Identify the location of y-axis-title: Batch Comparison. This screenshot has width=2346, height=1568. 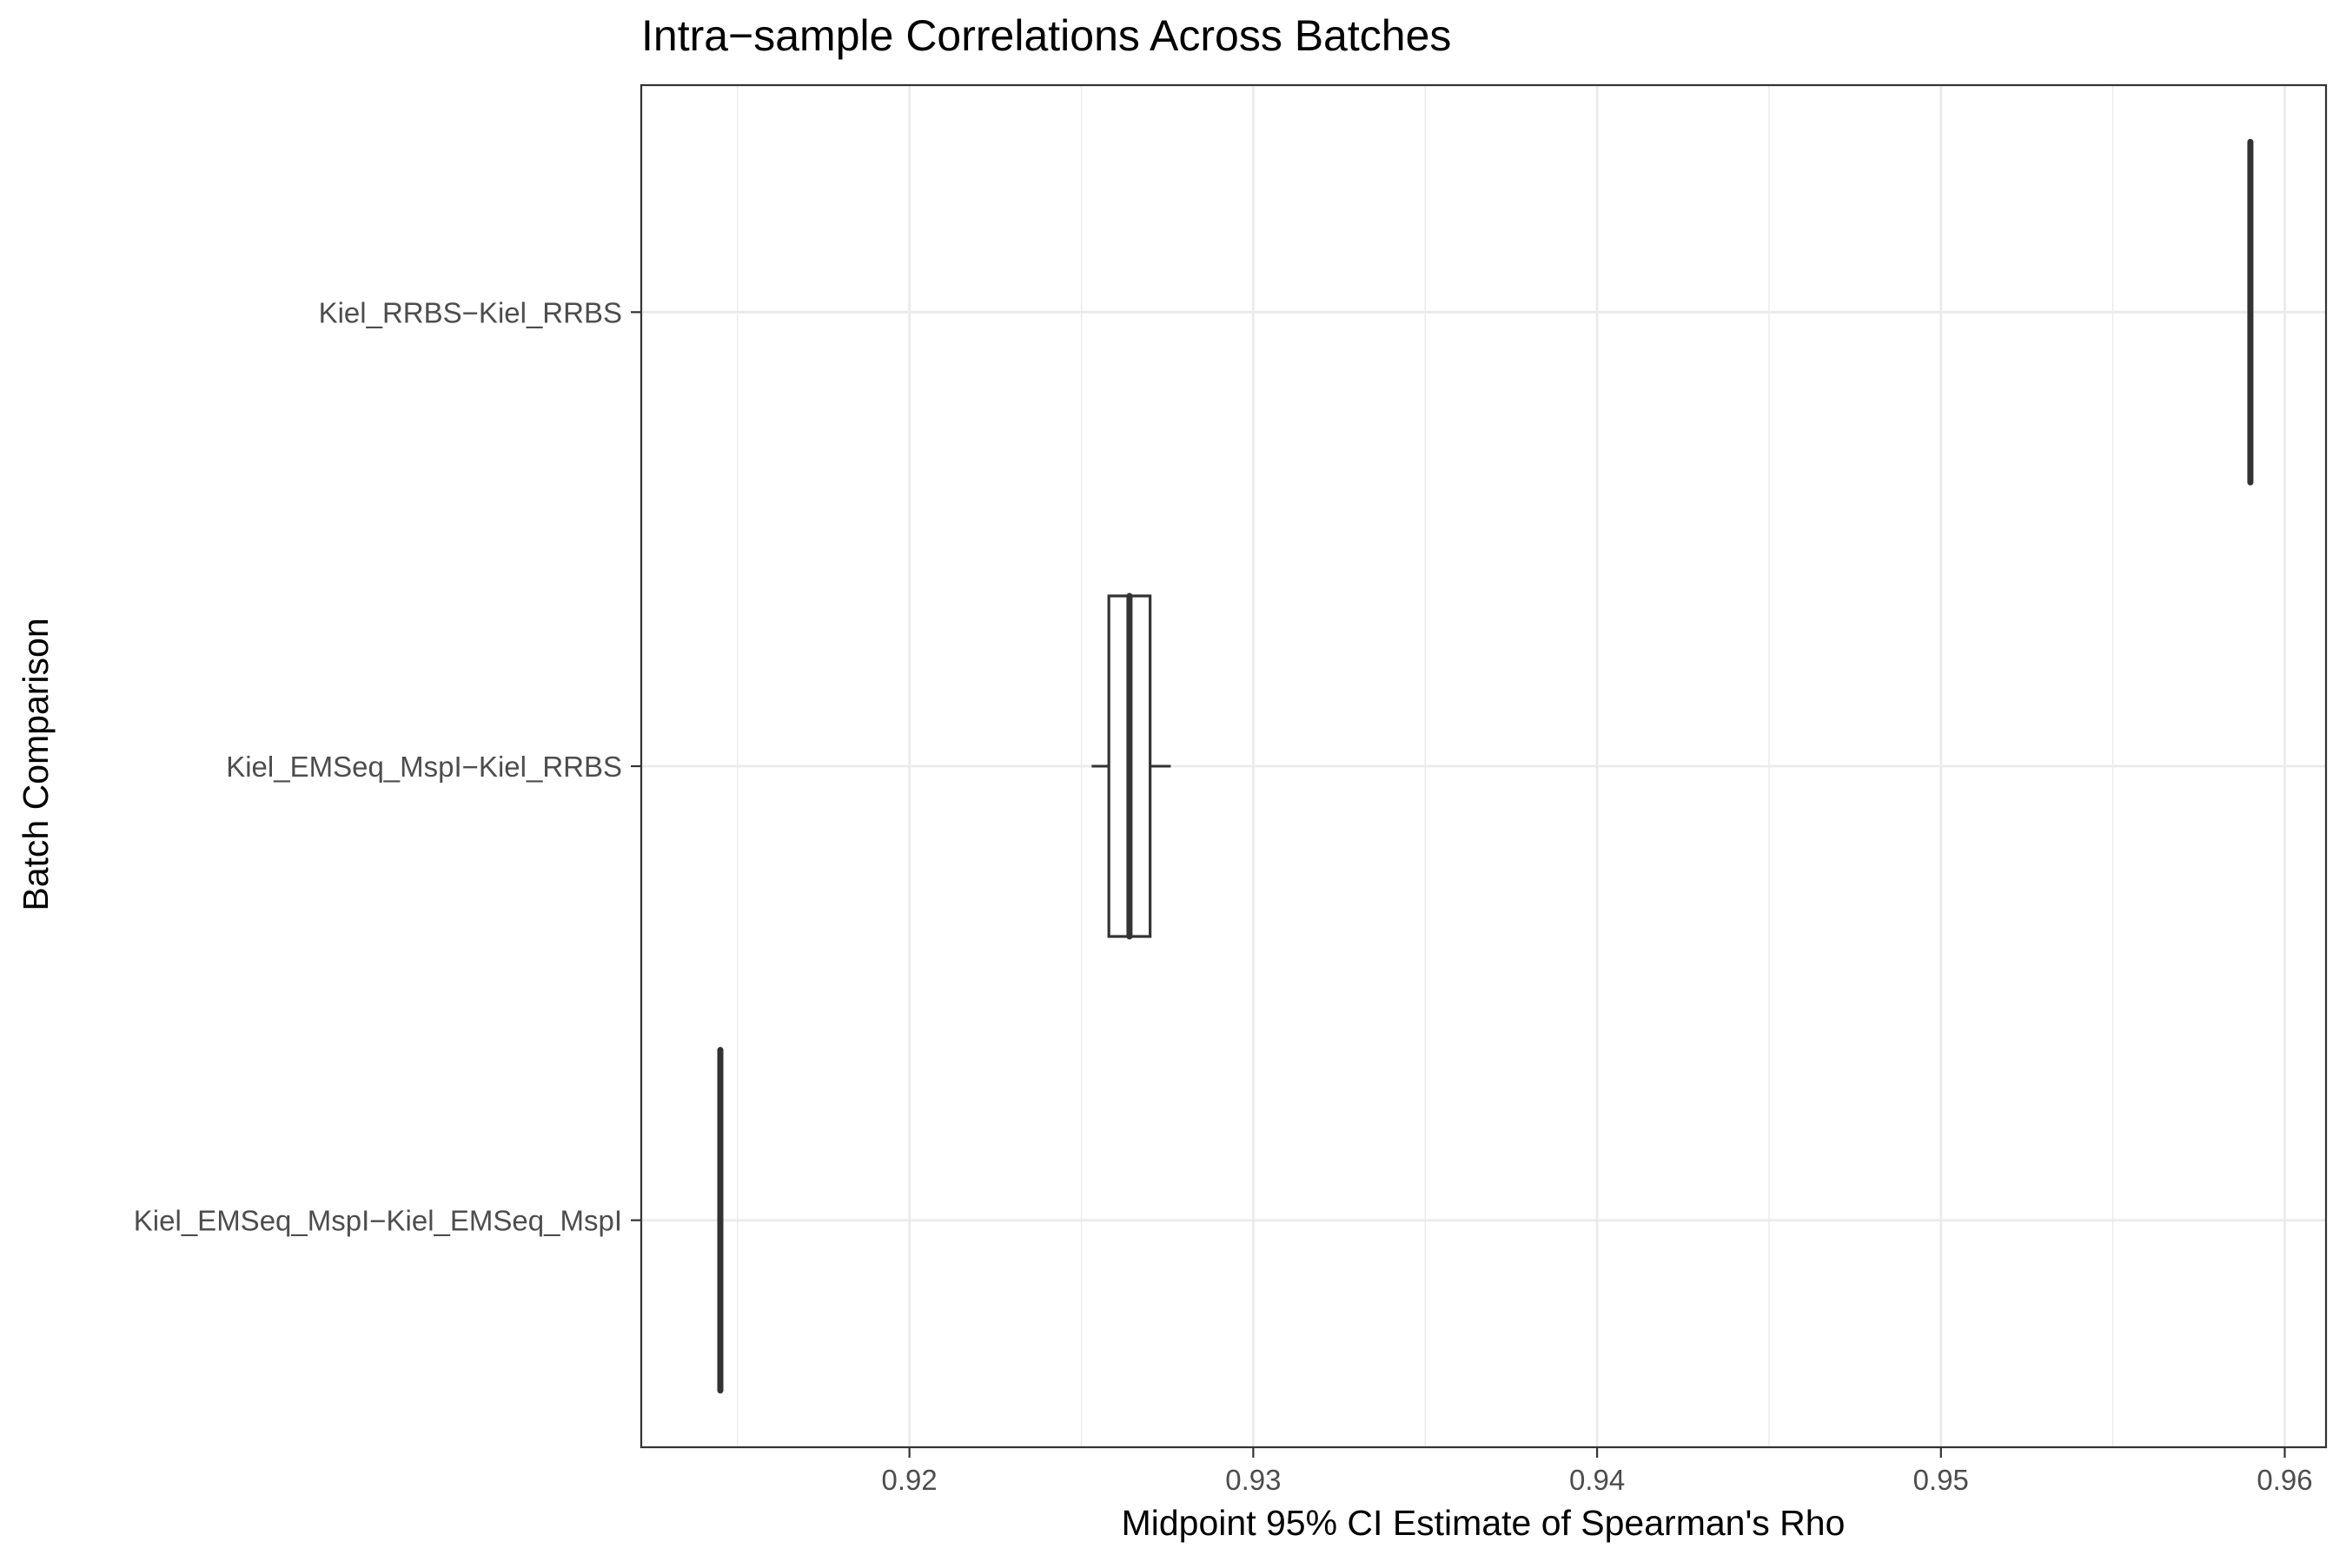
(36, 764).